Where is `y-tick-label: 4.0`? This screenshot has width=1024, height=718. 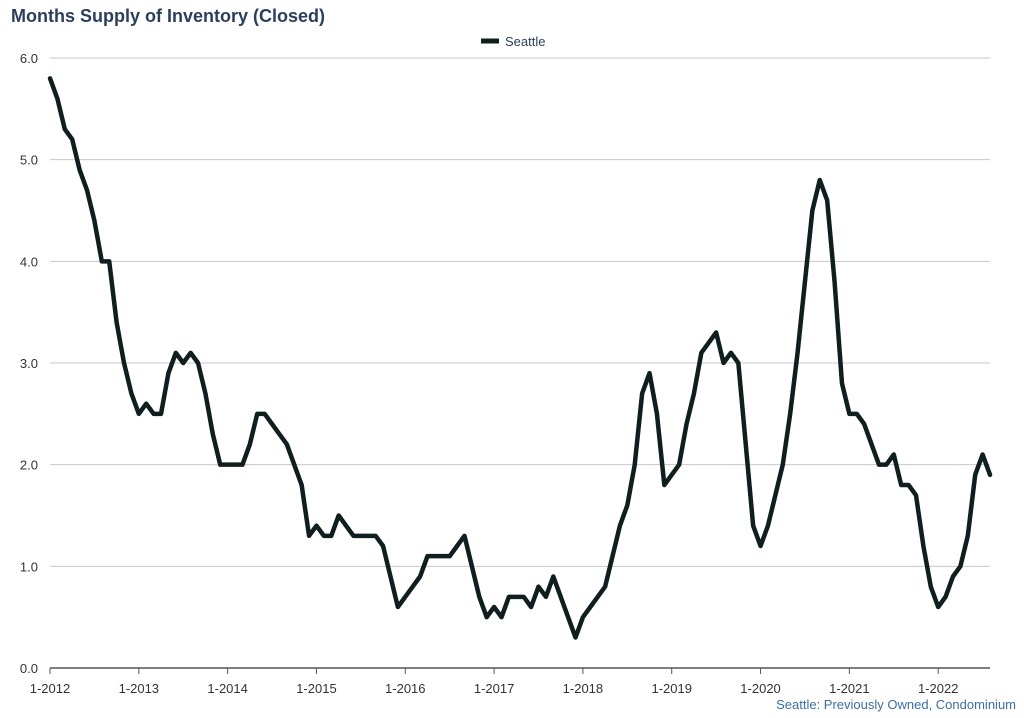
y-tick-label: 4.0 is located at coordinates (29, 261).